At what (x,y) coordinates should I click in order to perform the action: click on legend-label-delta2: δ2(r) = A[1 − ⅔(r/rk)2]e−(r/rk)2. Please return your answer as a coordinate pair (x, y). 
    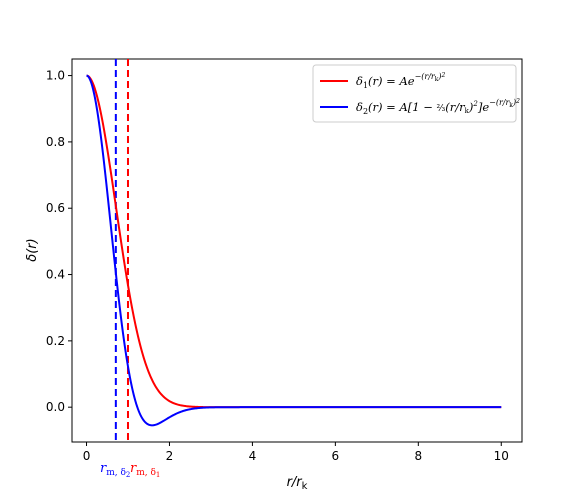
    Looking at the image, I should click on (438, 107).